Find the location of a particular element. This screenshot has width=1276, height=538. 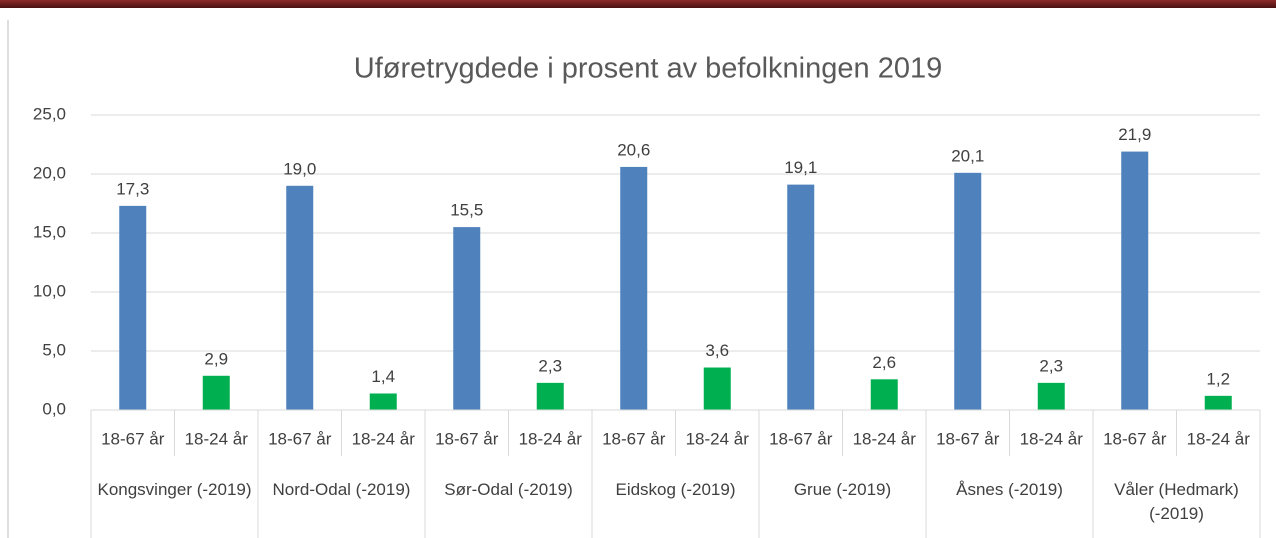

category-label: Eidskog (-2019) is located at coordinates (675, 489).